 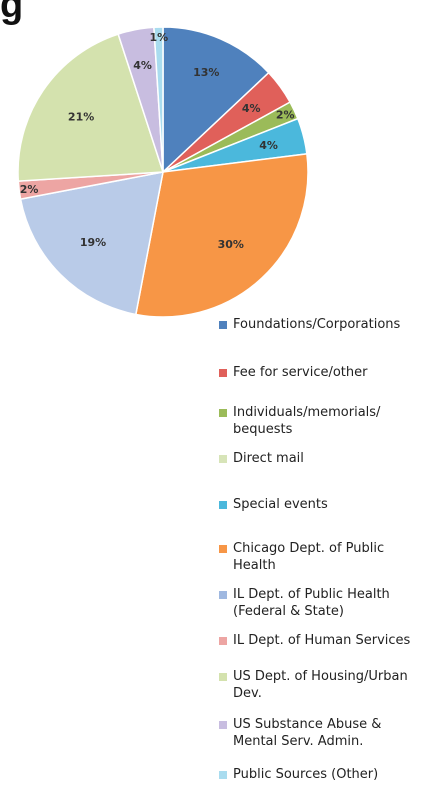 I want to click on legend-item: US Dept. of Housing/Urban Dev., so click(x=324, y=685).